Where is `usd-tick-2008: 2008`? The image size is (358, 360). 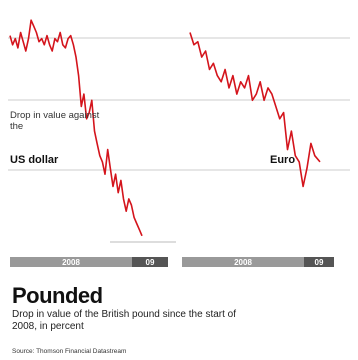
usd-tick-2008: 2008 is located at coordinates (71, 262).